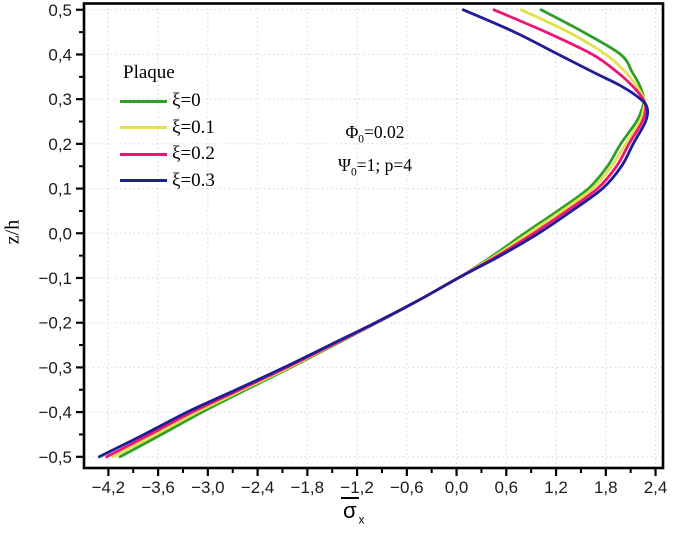 The height and width of the screenshot is (542, 674). I want to click on y-tick-label: −0,5, so click(55, 457).